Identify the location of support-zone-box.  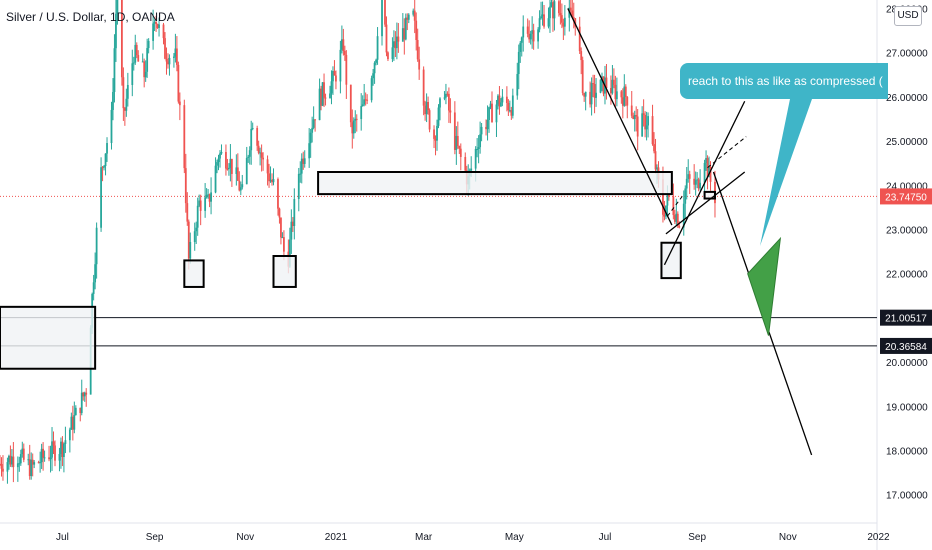
(194, 273).